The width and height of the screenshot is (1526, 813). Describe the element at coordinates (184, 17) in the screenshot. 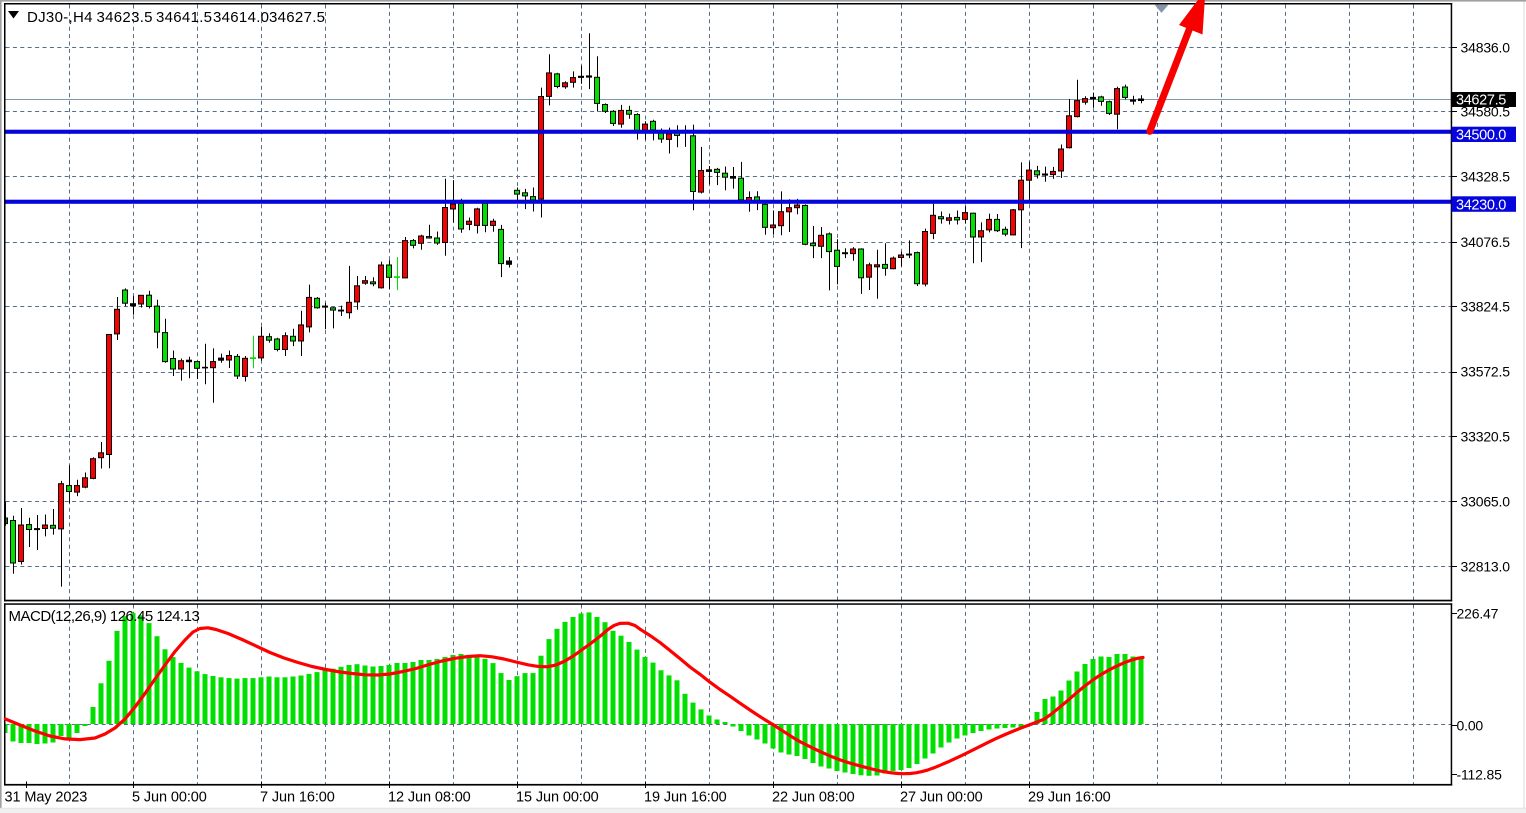

I see `svg-text: 34641.5` at that location.